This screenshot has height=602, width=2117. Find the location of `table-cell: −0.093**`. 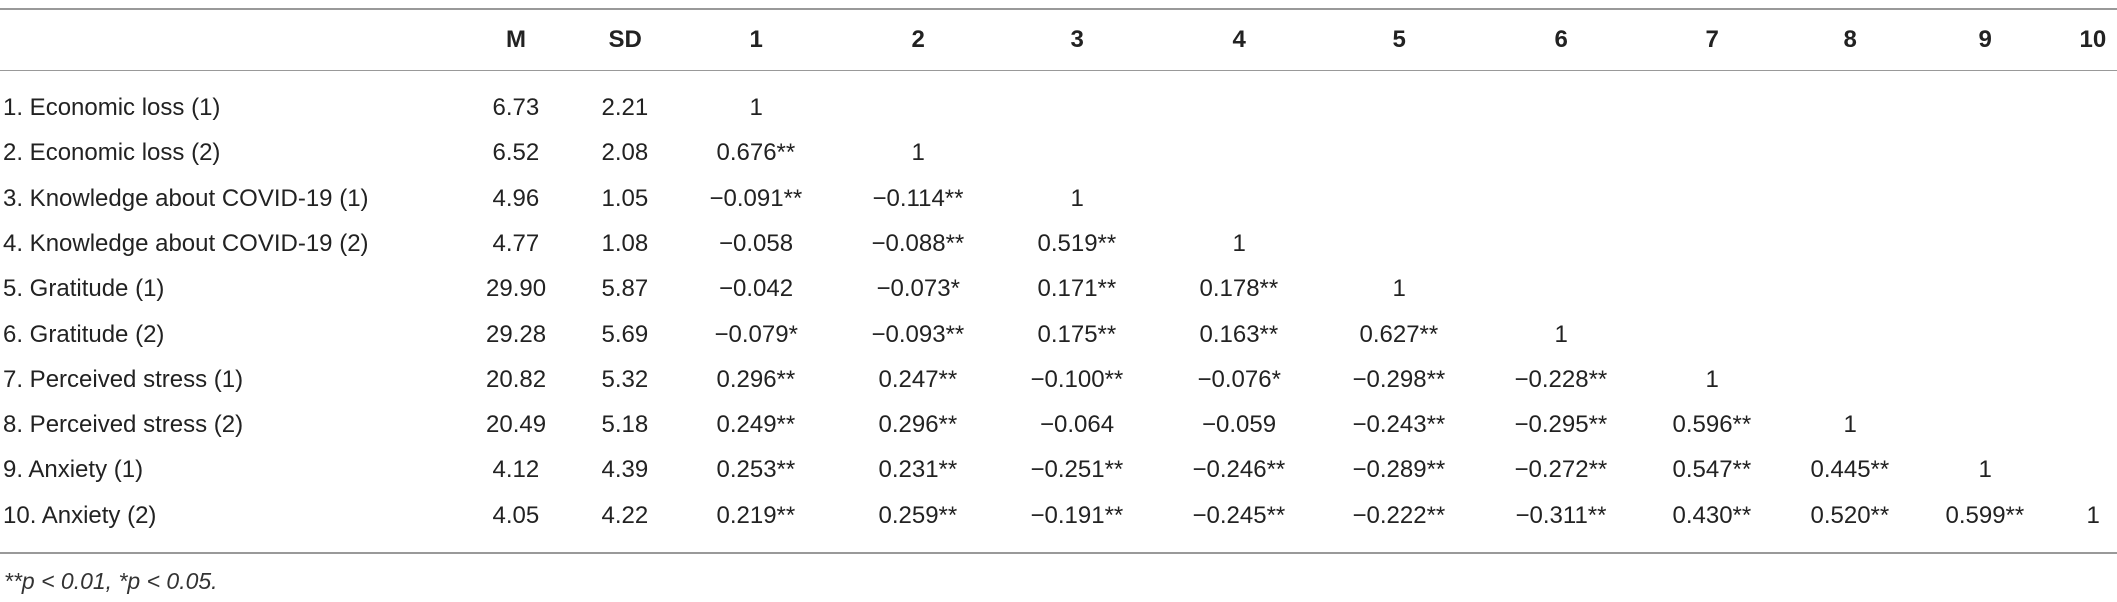

table-cell: −0.093** is located at coordinates (918, 334).